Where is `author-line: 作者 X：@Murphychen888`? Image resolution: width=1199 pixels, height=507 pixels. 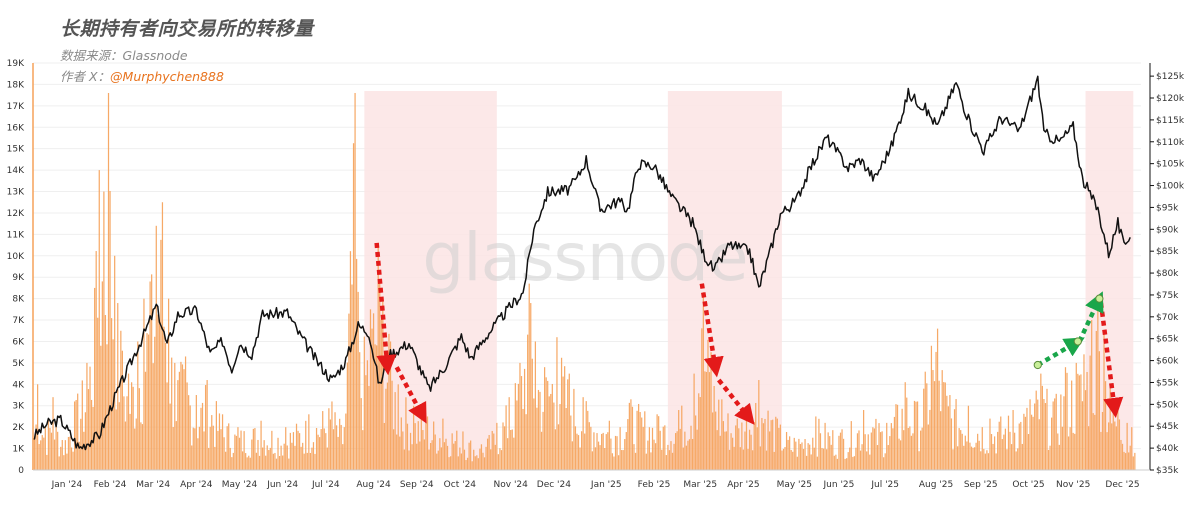
author-line: 作者 X：@Murphychen888 is located at coordinates (142, 75).